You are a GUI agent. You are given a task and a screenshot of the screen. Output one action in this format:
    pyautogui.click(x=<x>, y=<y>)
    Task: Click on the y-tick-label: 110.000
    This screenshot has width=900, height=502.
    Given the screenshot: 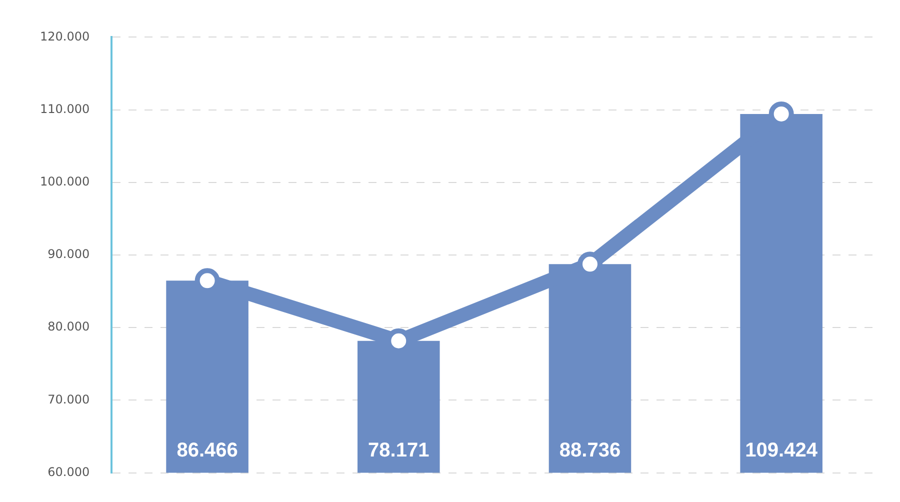 What is the action you would take?
    pyautogui.click(x=65, y=109)
    